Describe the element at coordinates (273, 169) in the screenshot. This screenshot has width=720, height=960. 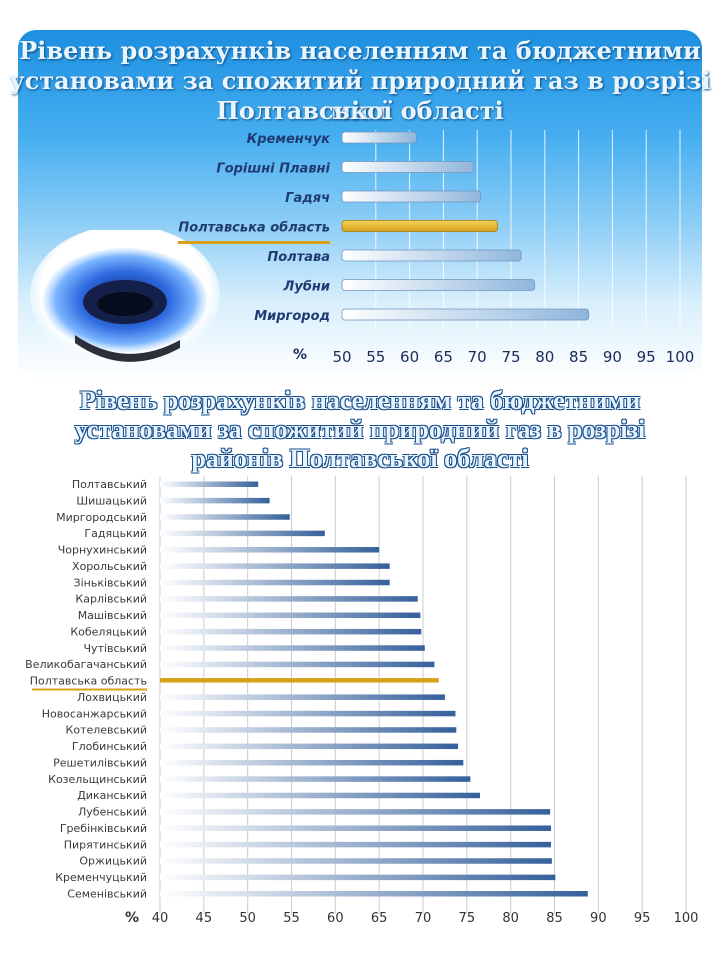
I see `category-label: Горішні Плавні` at that location.